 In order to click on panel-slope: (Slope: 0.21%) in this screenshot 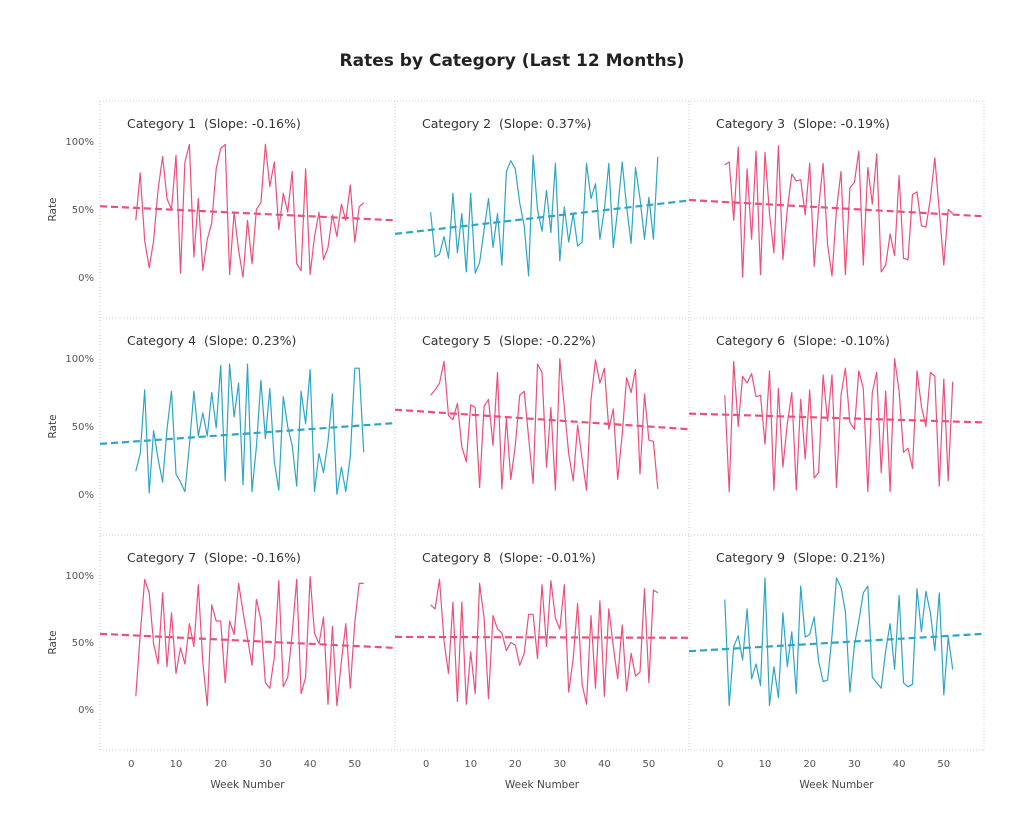, I will do `click(839, 557)`.